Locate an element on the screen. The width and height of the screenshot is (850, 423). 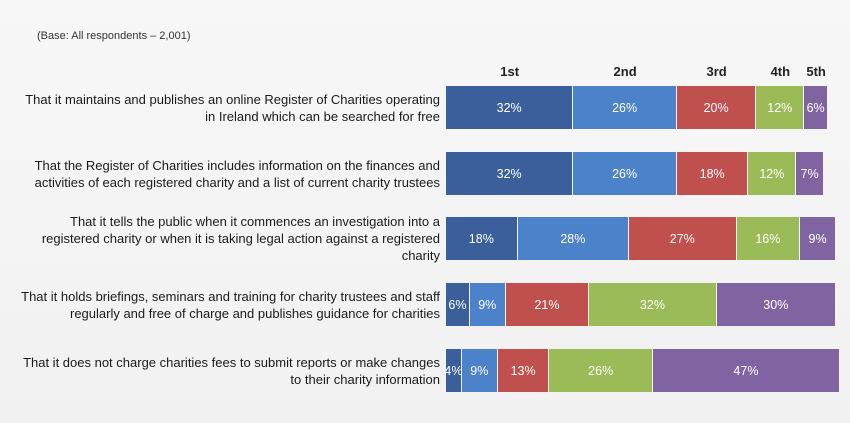
bar-segment-4th: 32% is located at coordinates (653, 304).